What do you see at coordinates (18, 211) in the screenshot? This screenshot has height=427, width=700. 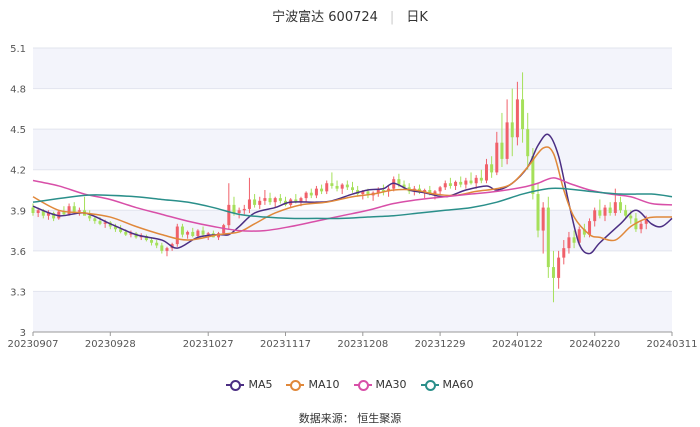 I see `y-tick-label: 3.9` at bounding box center [18, 211].